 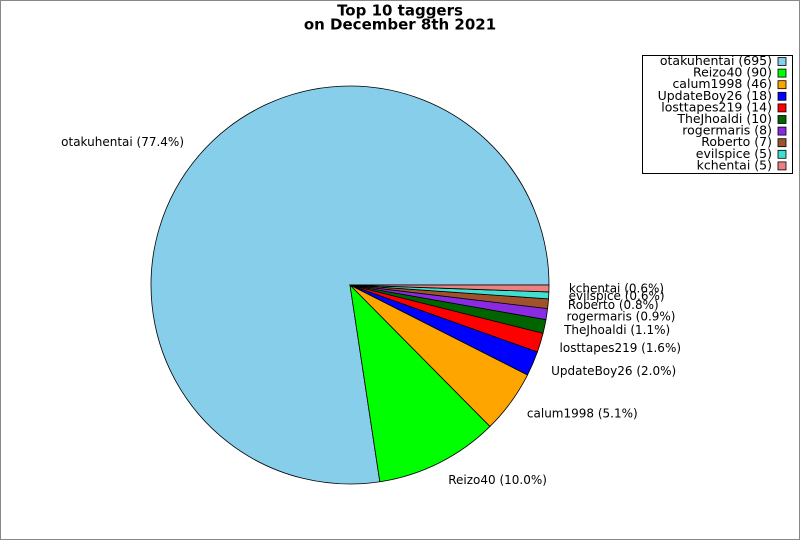 I want to click on legend-label: UpdateBoy26 (18), so click(x=715, y=95).